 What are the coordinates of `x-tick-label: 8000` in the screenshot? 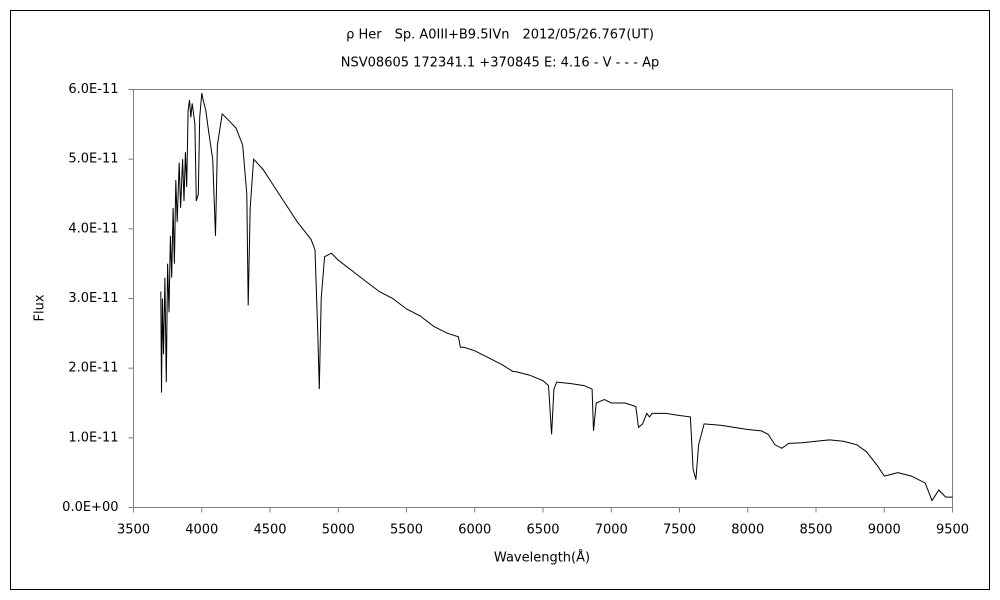 It's located at (747, 530).